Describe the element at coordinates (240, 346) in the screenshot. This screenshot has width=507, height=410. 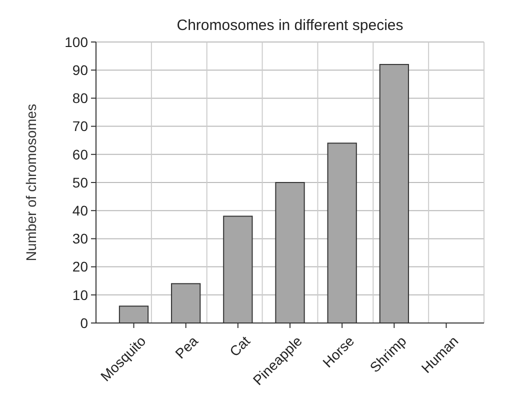
I see `x-tick-label: Cat` at that location.